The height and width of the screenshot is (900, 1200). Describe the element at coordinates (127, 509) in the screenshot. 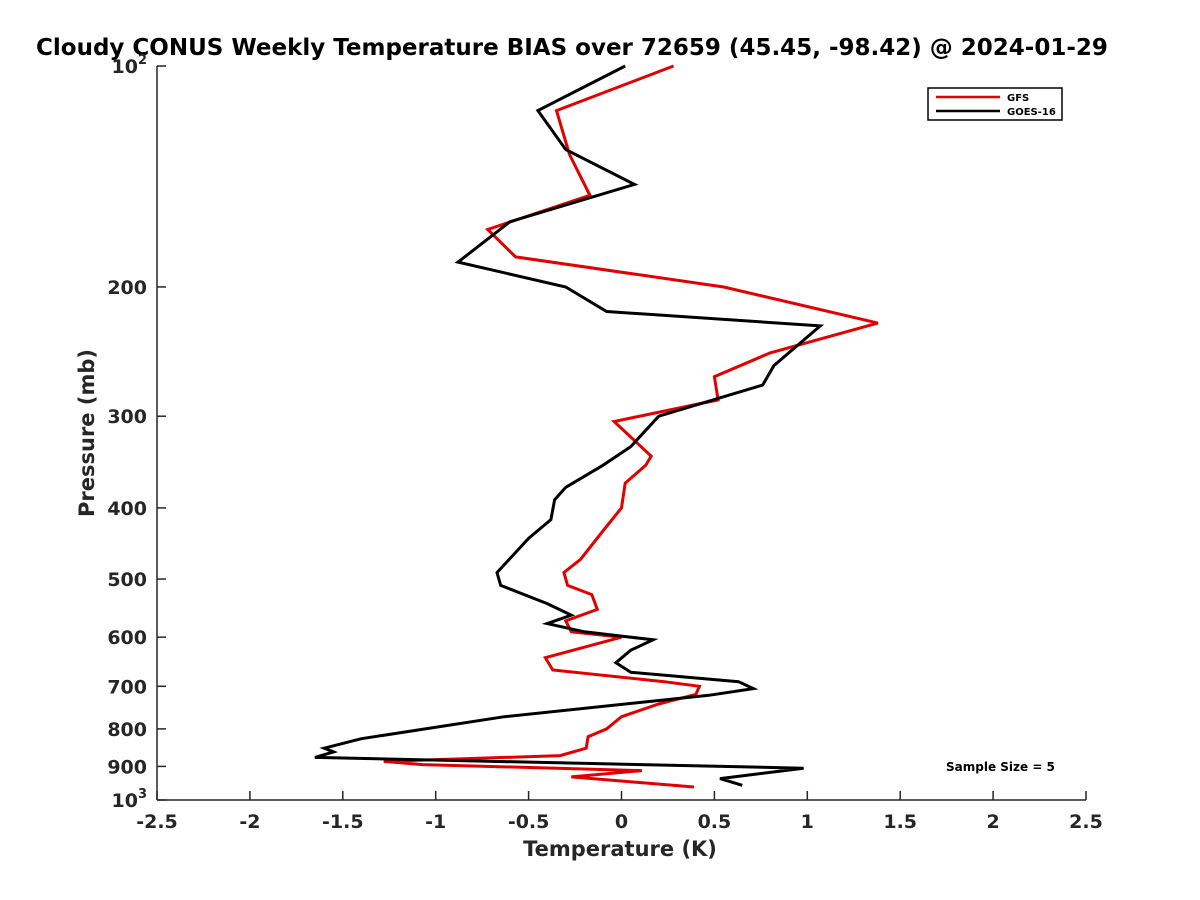

I see `y-tick-label: 400` at that location.